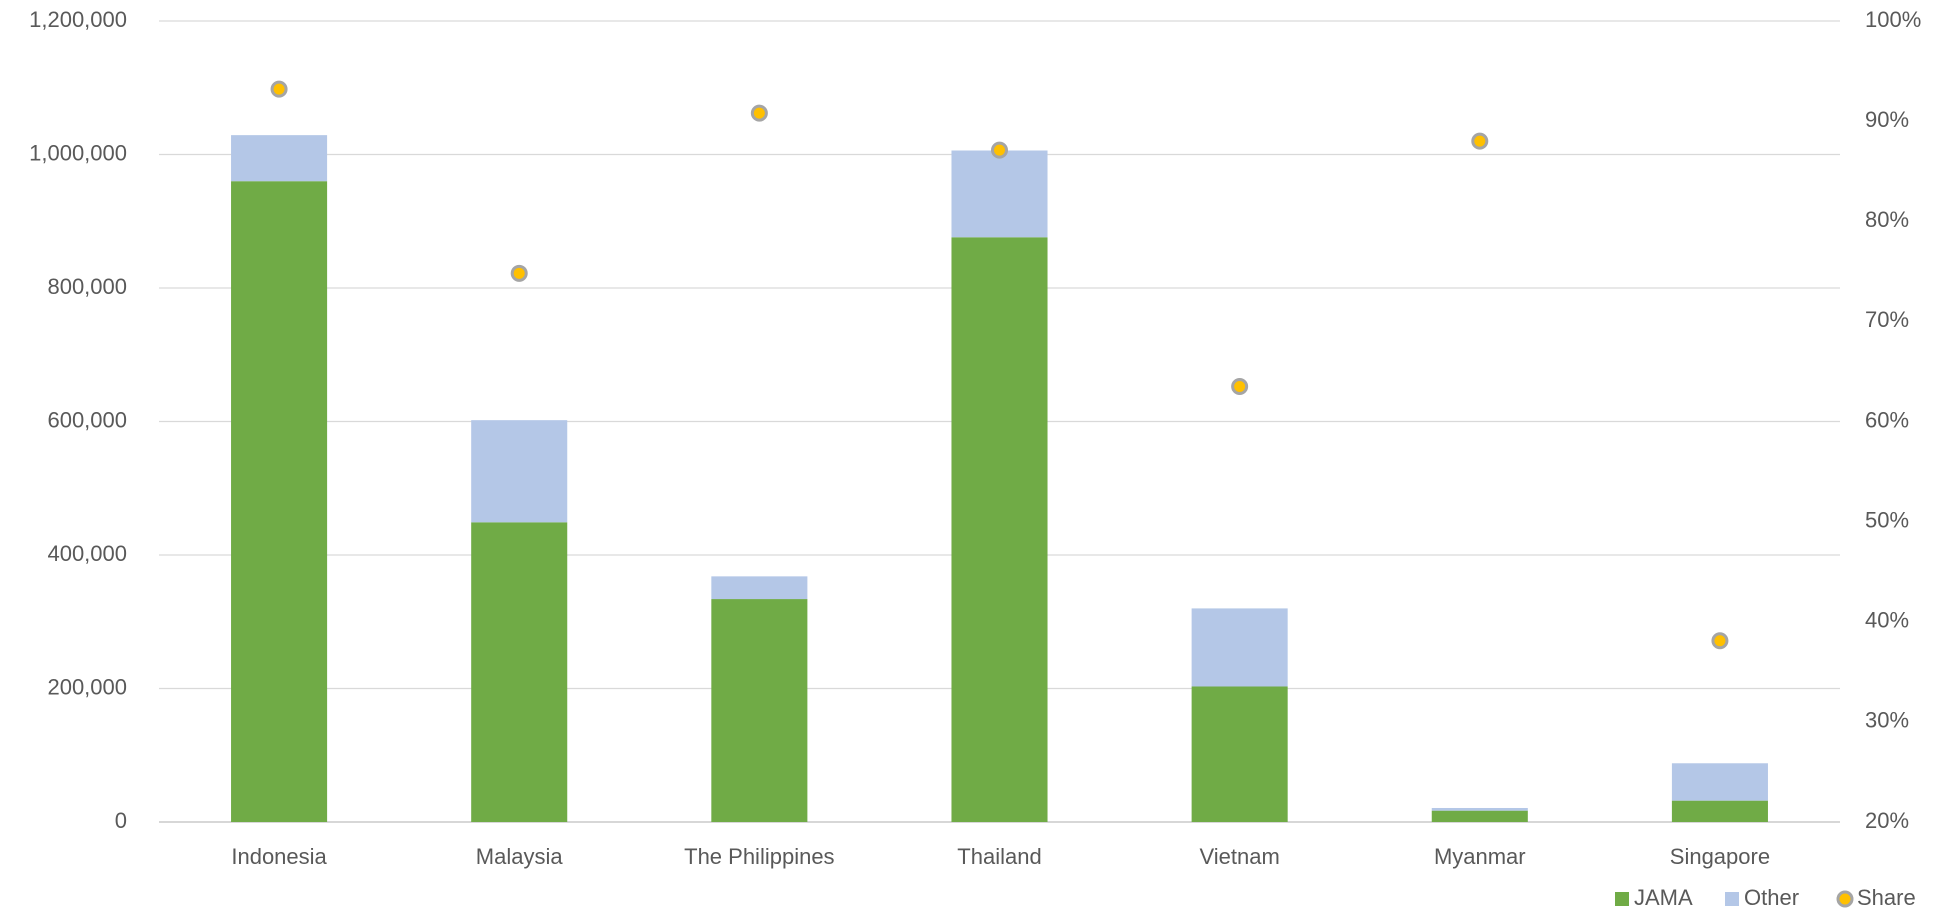  What do you see at coordinates (1893, 19) in the screenshot?
I see `y2-tick-label: 100%` at bounding box center [1893, 19].